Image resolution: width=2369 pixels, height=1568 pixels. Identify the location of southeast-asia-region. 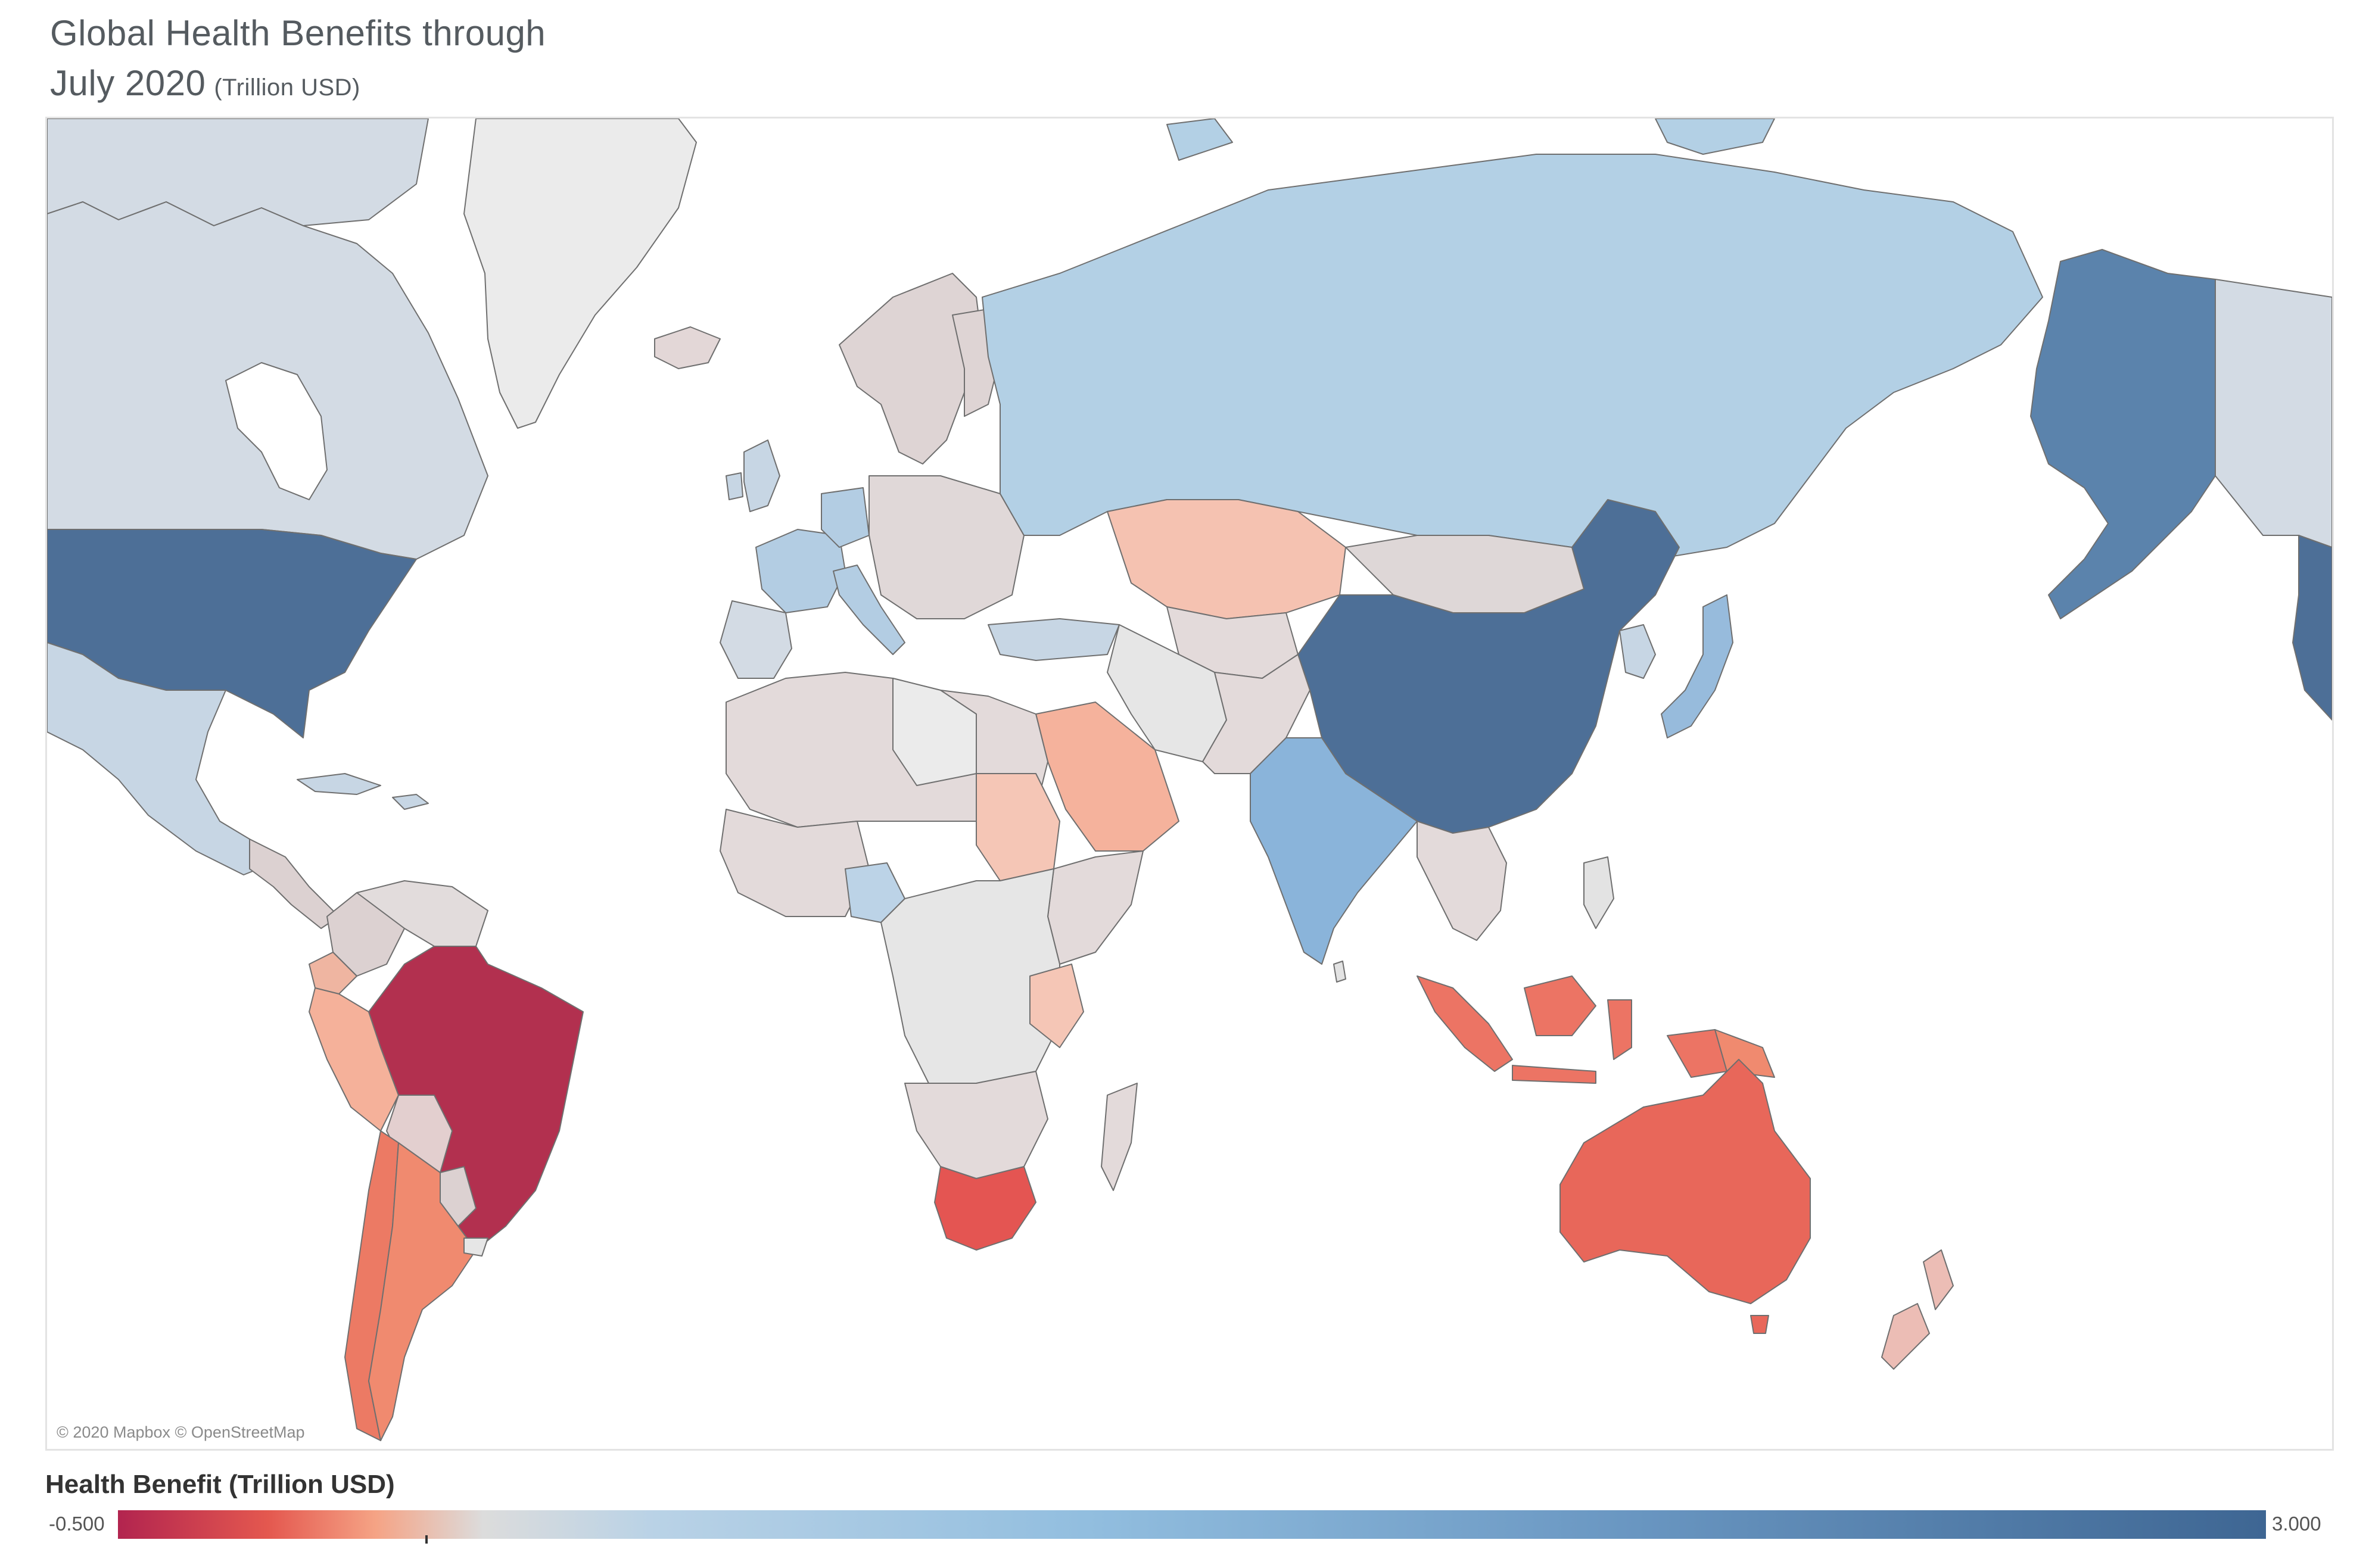
(1462, 881).